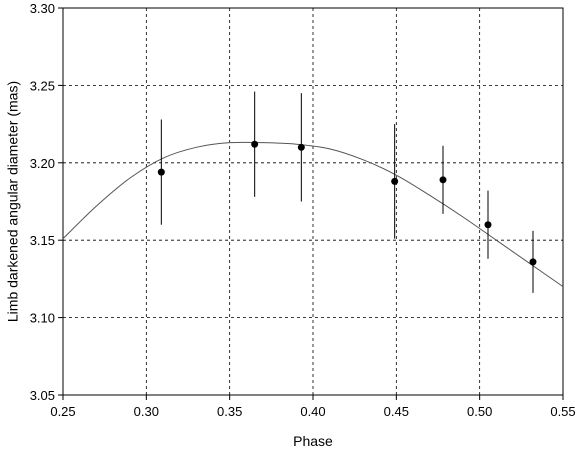  Describe the element at coordinates (146, 411) in the screenshot. I see `x-tick-label: 0.30` at that location.